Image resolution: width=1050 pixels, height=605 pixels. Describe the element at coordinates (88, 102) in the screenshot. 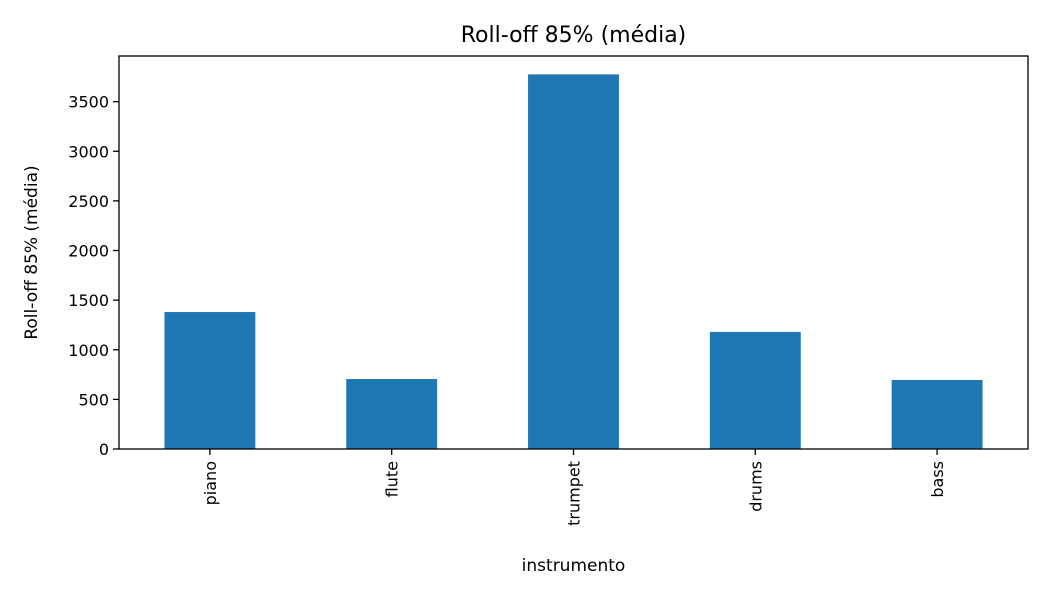

I see `y-tick-label: 3500` at that location.